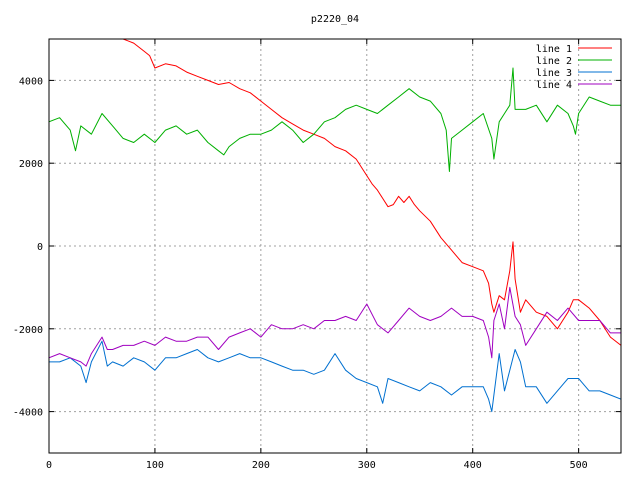 This screenshot has height=480, width=640. What do you see at coordinates (554, 85) in the screenshot?
I see `legend-label: line 4` at bounding box center [554, 85].